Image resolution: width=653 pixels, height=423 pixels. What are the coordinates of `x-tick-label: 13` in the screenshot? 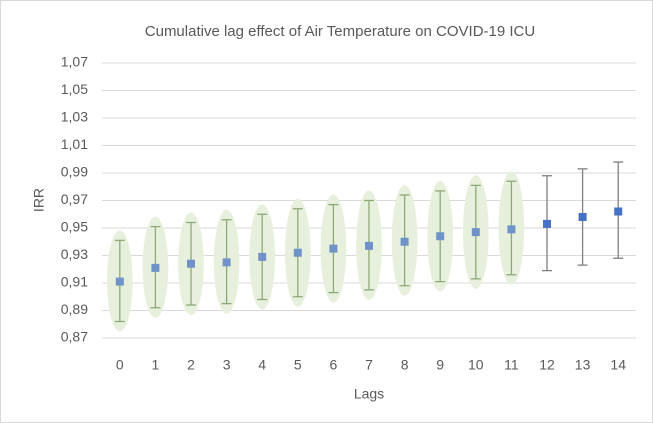 It's located at (583, 365).